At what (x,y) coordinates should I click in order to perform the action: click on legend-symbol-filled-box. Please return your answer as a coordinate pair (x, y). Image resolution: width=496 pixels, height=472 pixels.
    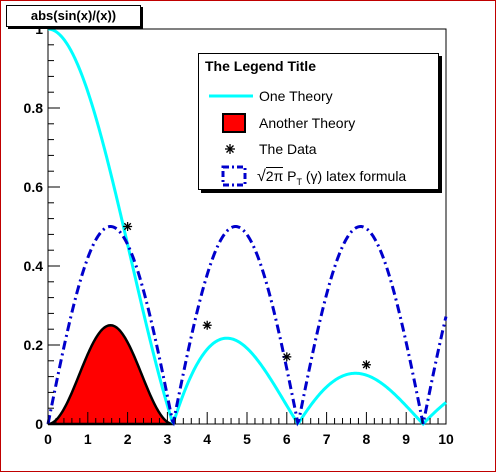
    Looking at the image, I should click on (234, 123).